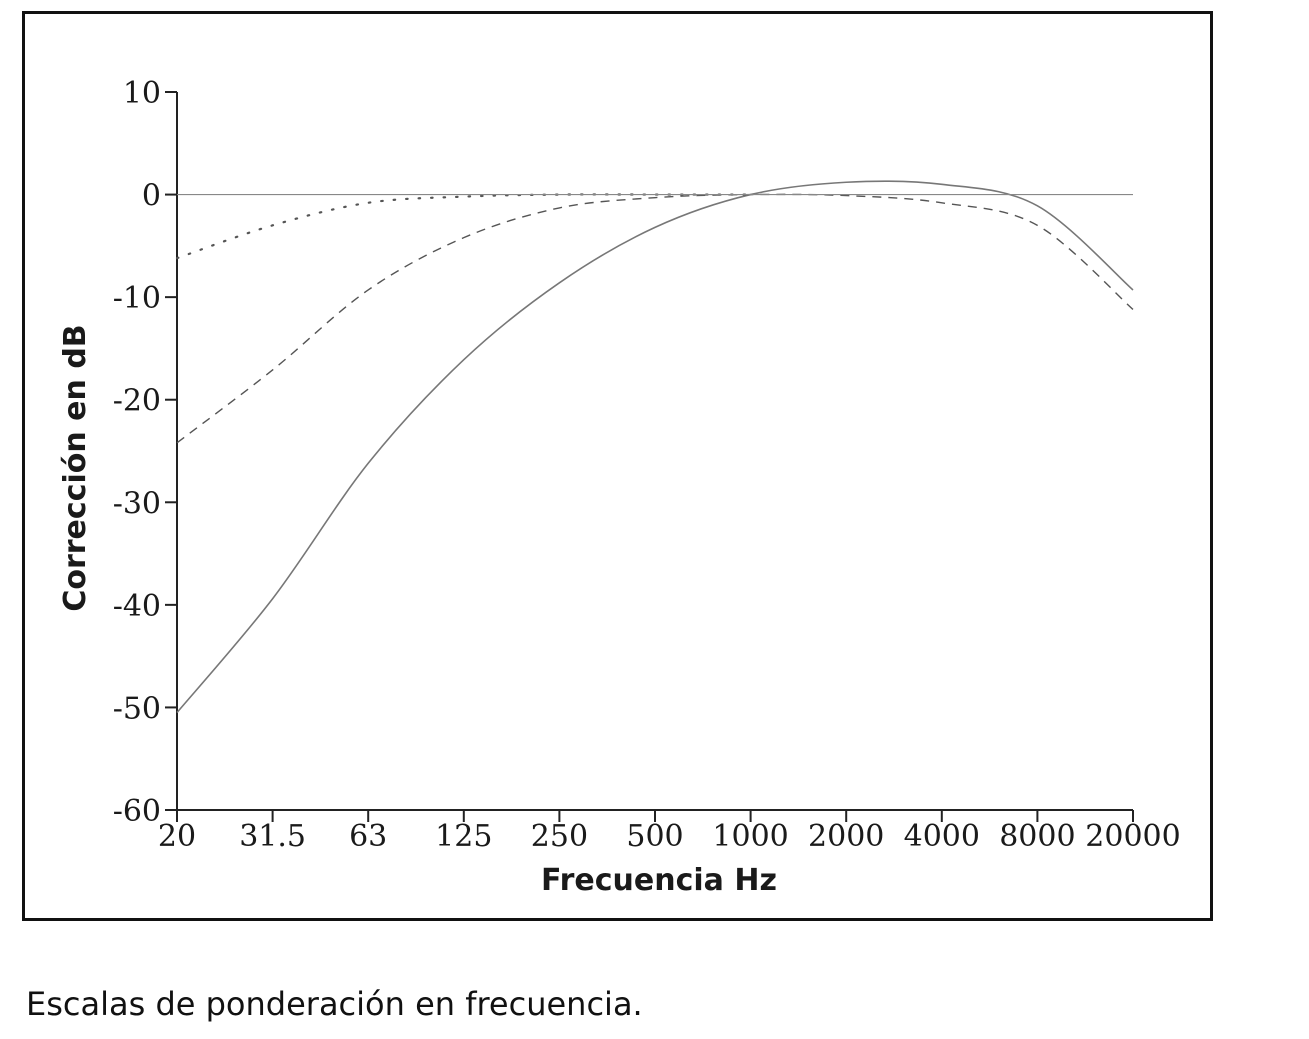  Describe the element at coordinates (137, 606) in the screenshot. I see `y-tick-label: -40` at that location.